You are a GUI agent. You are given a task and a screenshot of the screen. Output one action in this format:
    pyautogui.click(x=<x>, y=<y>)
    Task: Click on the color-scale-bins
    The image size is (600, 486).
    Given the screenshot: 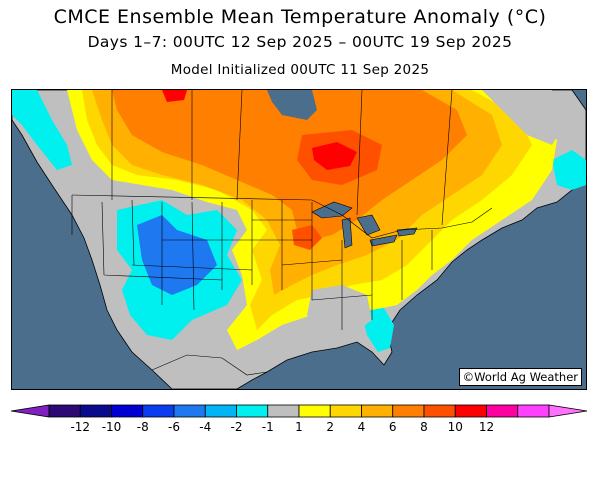 What is the action you would take?
    pyautogui.click(x=299, y=411)
    